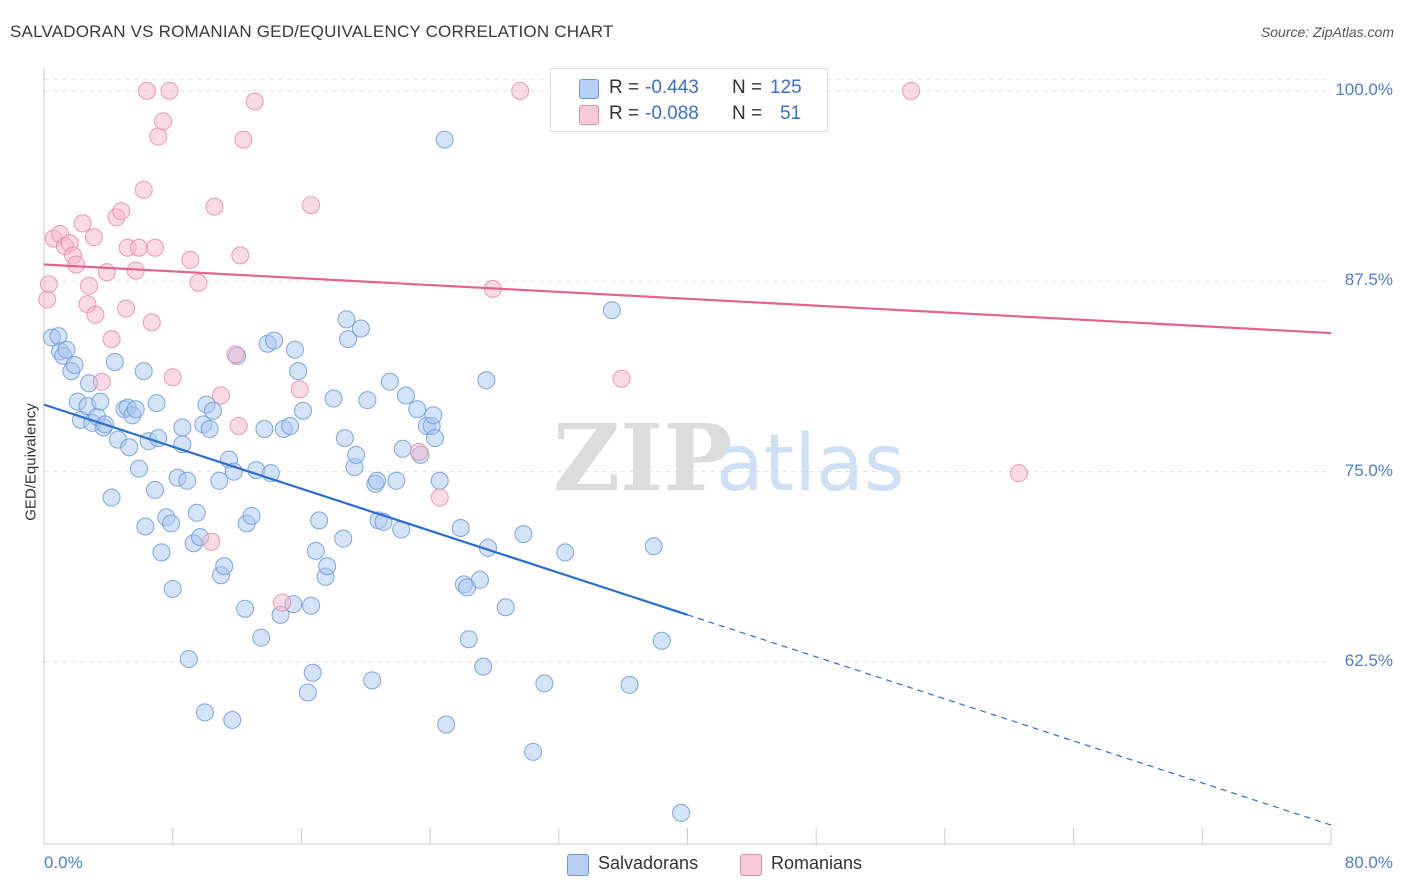 This screenshot has height=892, width=1406. I want to click on x-tick-label-start: 0.0%, so click(63, 862).